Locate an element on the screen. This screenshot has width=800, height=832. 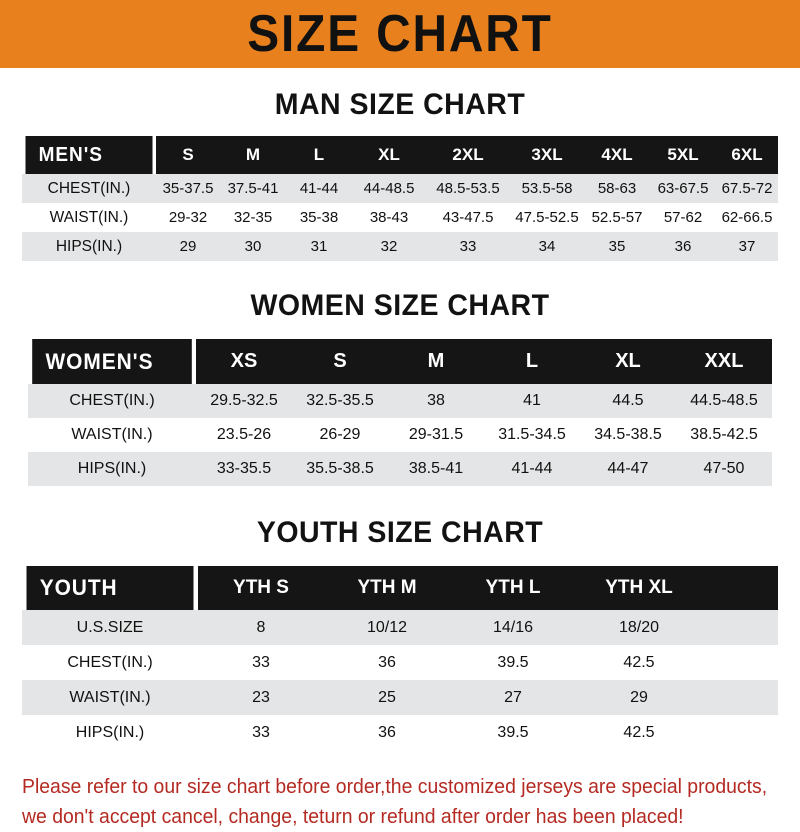
men-row-label-header: MEN'S is located at coordinates (89, 155).